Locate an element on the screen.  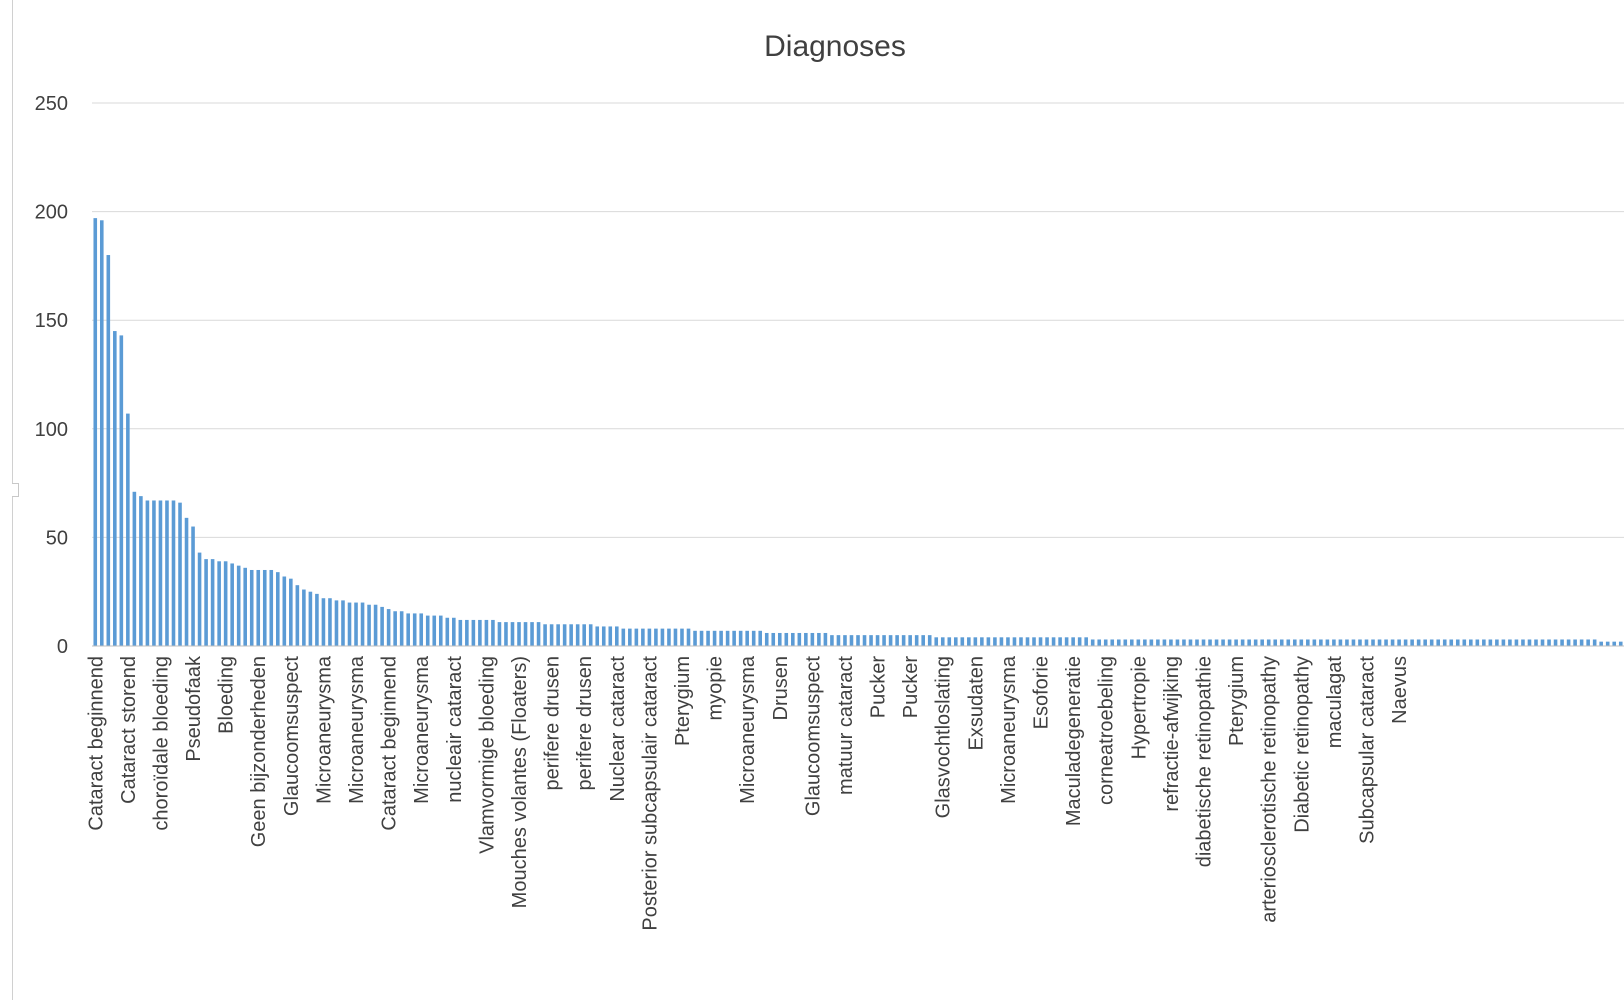
x-tick-label: Microaneurysma is located at coordinates (1009, 729).